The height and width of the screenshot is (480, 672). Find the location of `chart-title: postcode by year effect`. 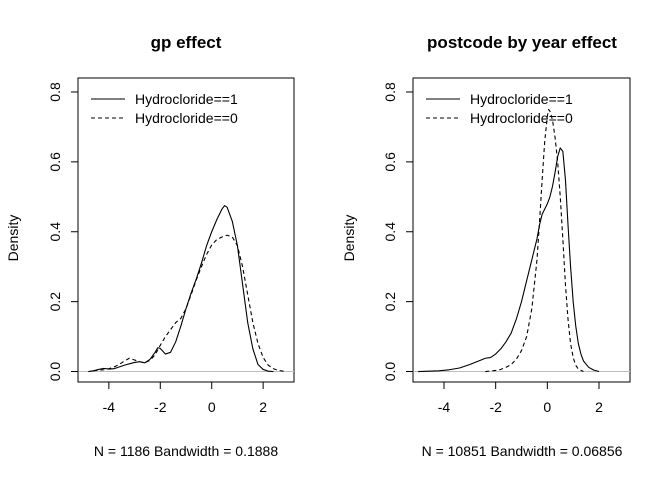

chart-title: postcode by year effect is located at coordinates (522, 42).